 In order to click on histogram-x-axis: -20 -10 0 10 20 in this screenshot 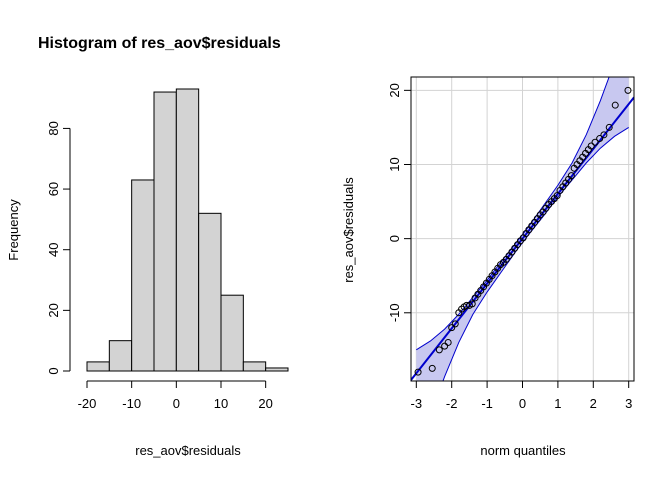, I will do `click(175, 395)`.